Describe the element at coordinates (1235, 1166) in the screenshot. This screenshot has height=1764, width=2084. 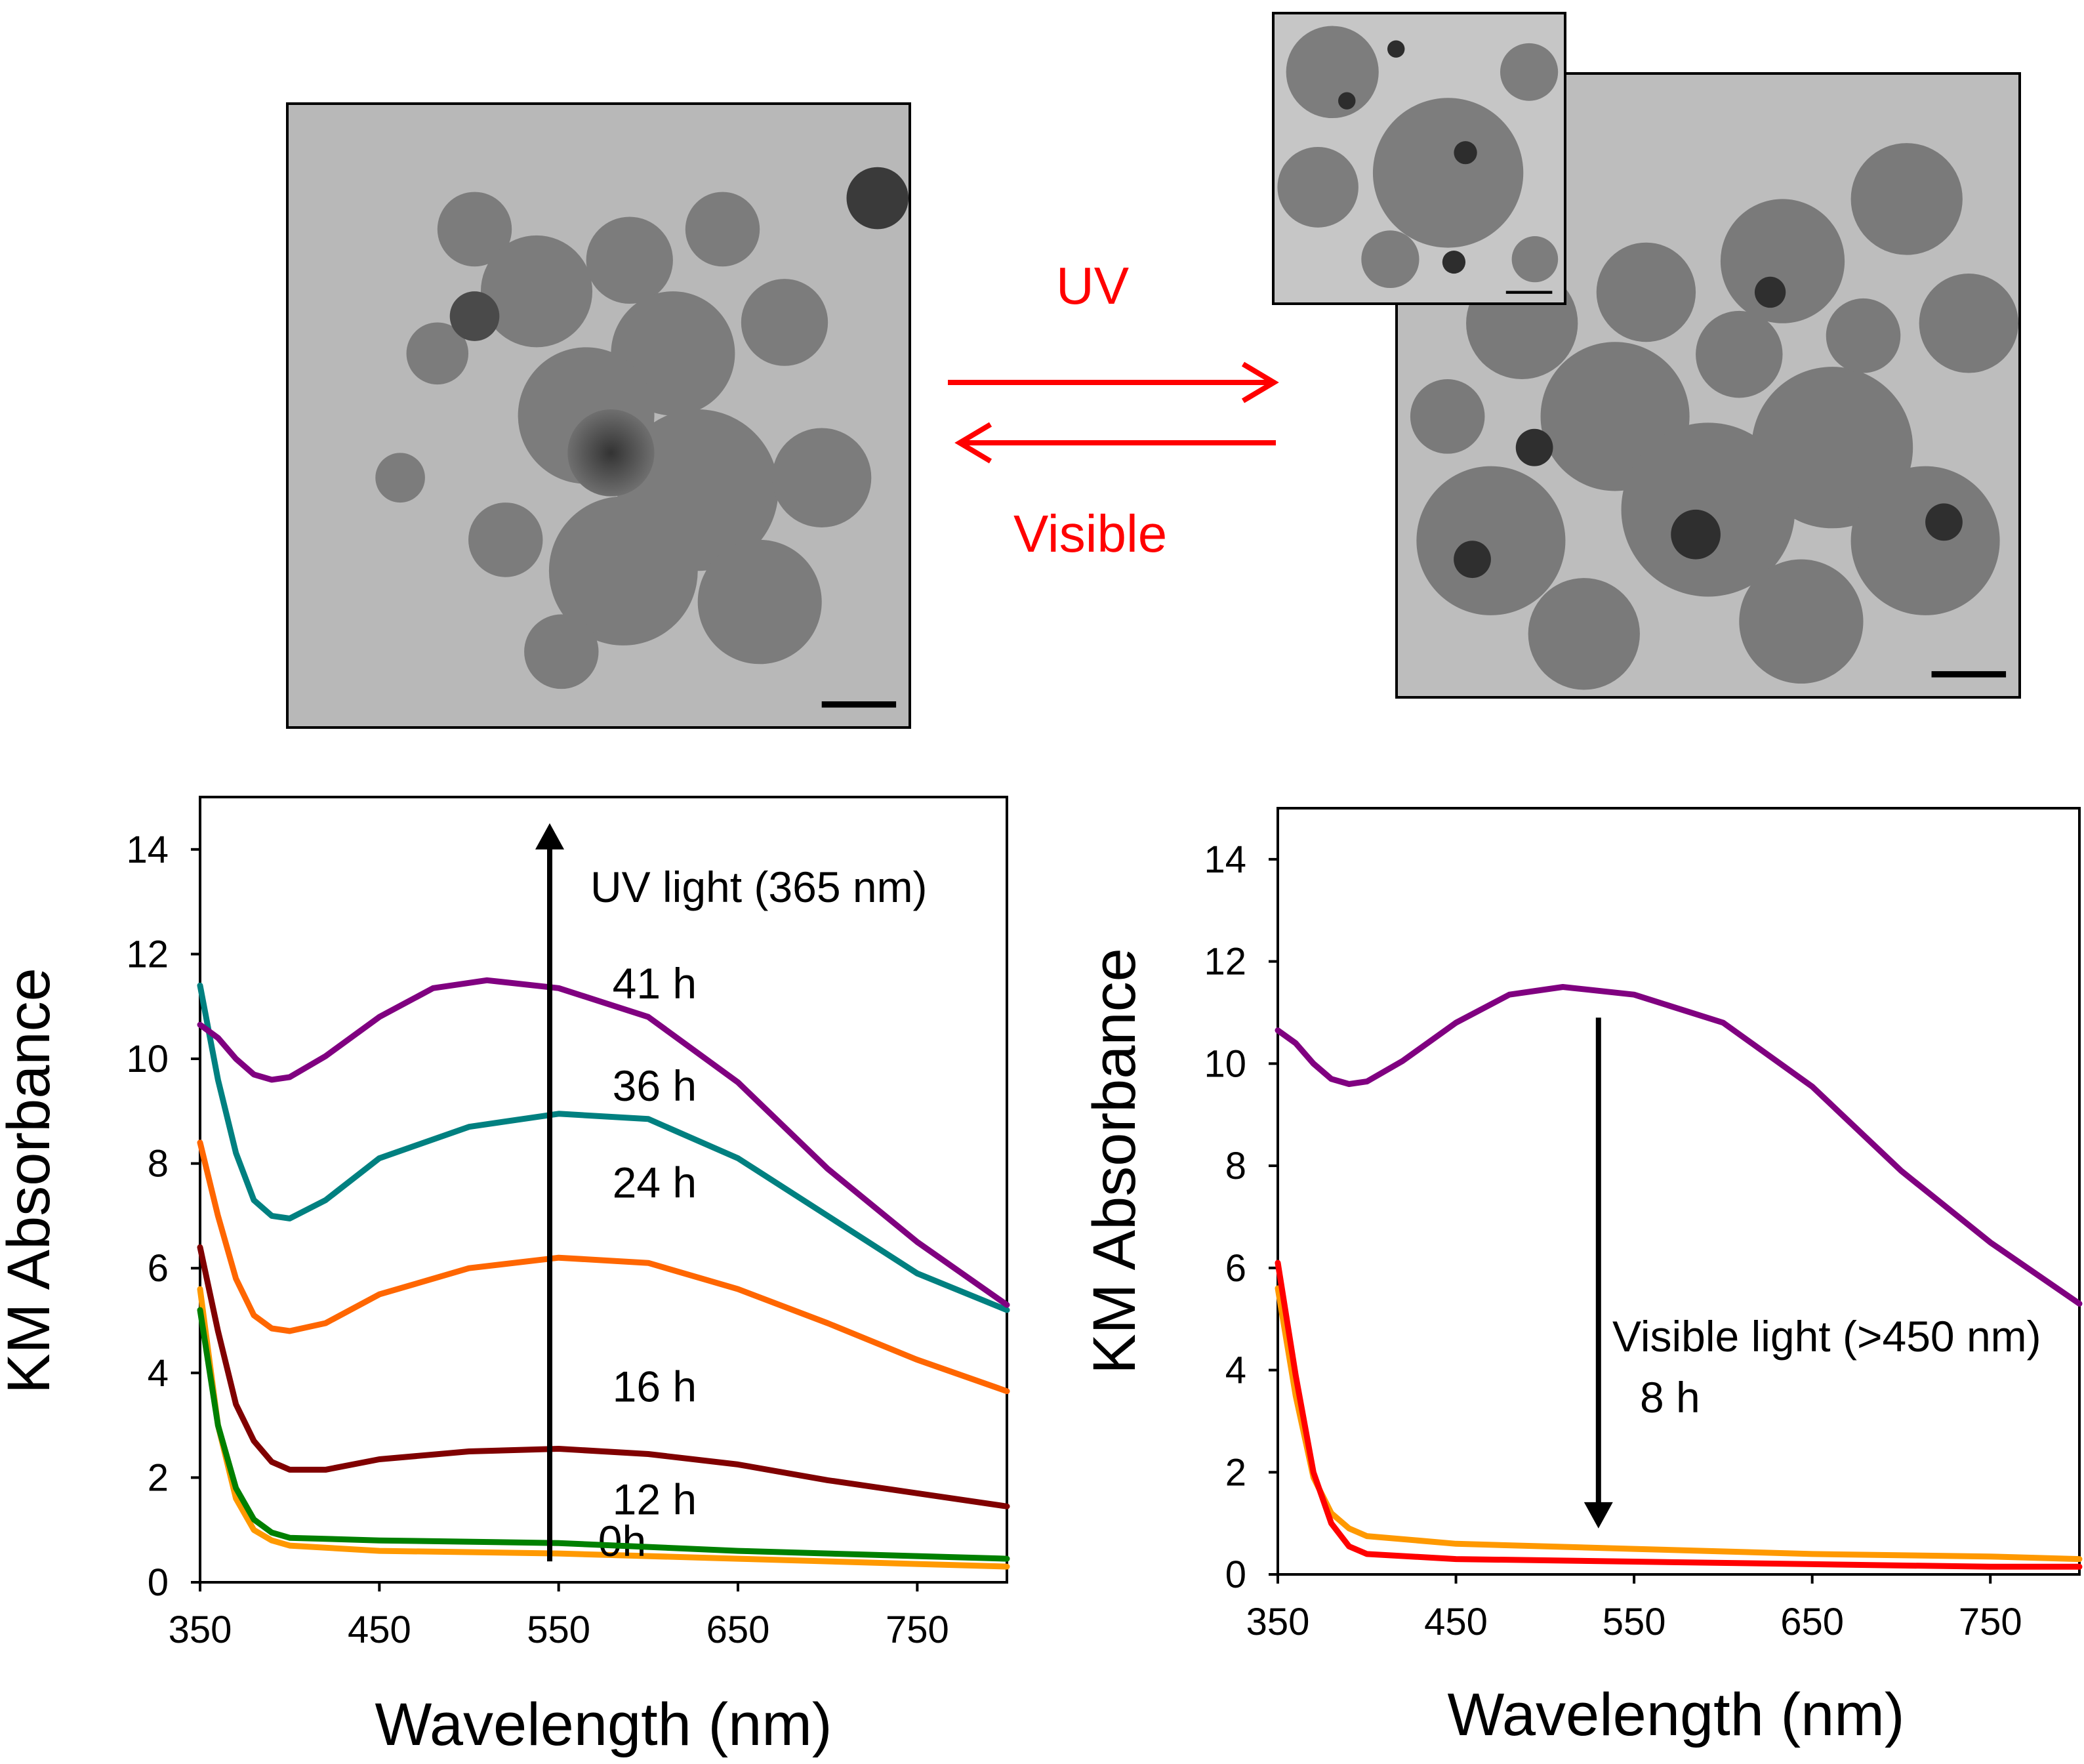
I see `visible-y-tick-label: 8` at that location.